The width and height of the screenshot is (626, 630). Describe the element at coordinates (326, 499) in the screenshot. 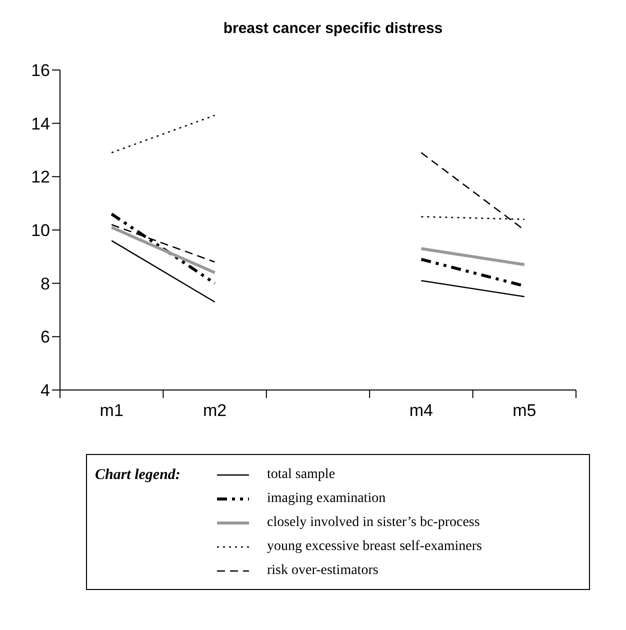

I see `legend-label: imaging examination` at that location.